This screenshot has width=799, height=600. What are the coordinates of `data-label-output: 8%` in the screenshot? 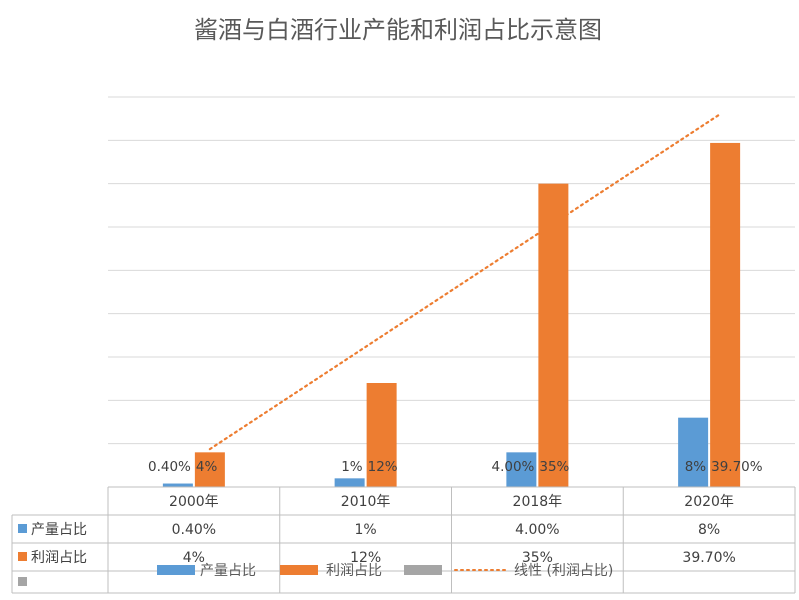 It's located at (696, 467).